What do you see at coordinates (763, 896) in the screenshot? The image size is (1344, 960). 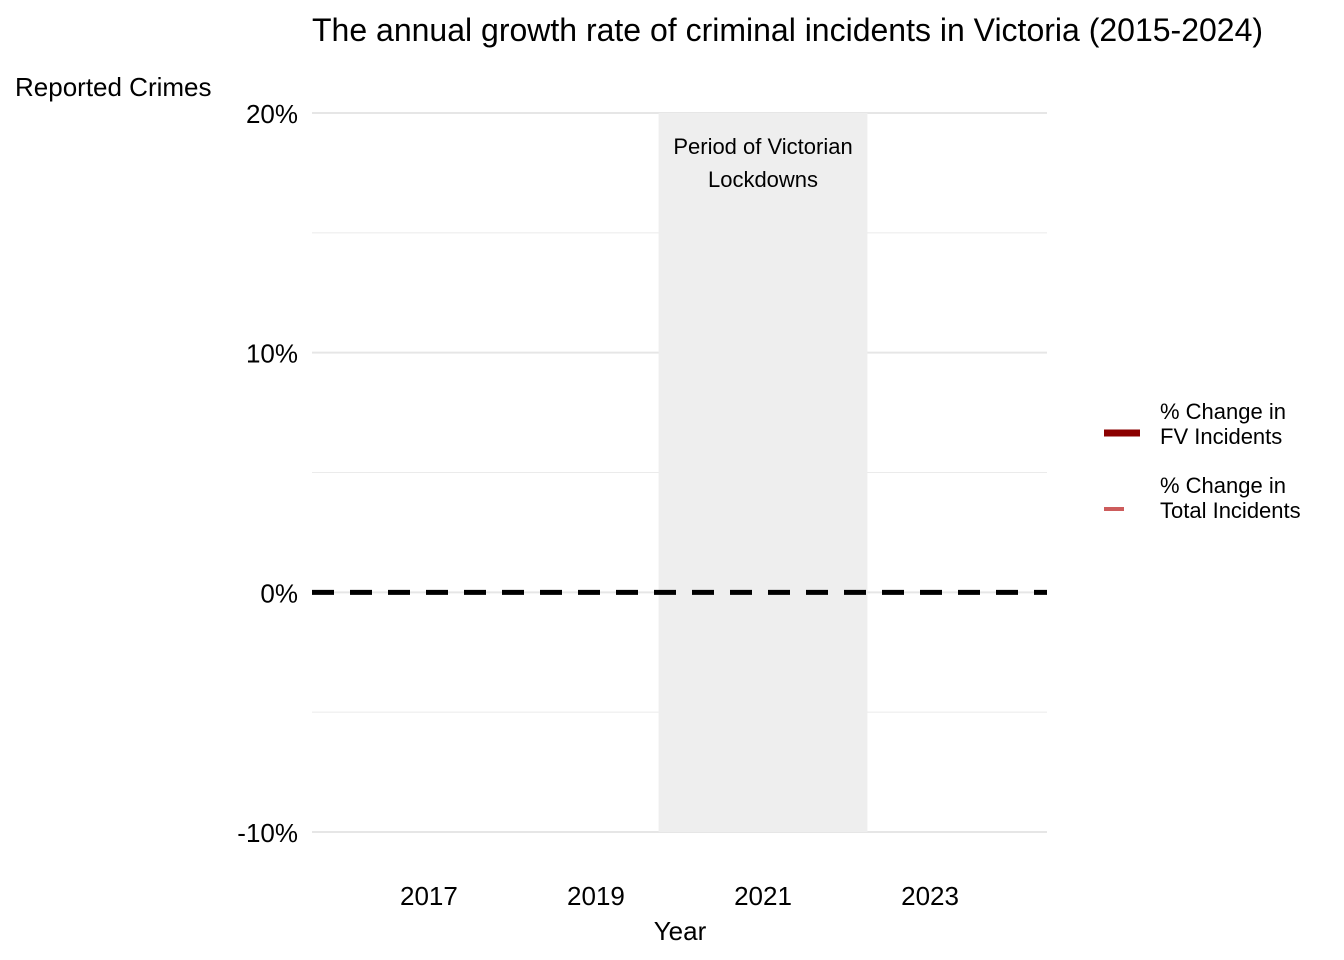 I see `x-tick-label: 2021` at bounding box center [763, 896].